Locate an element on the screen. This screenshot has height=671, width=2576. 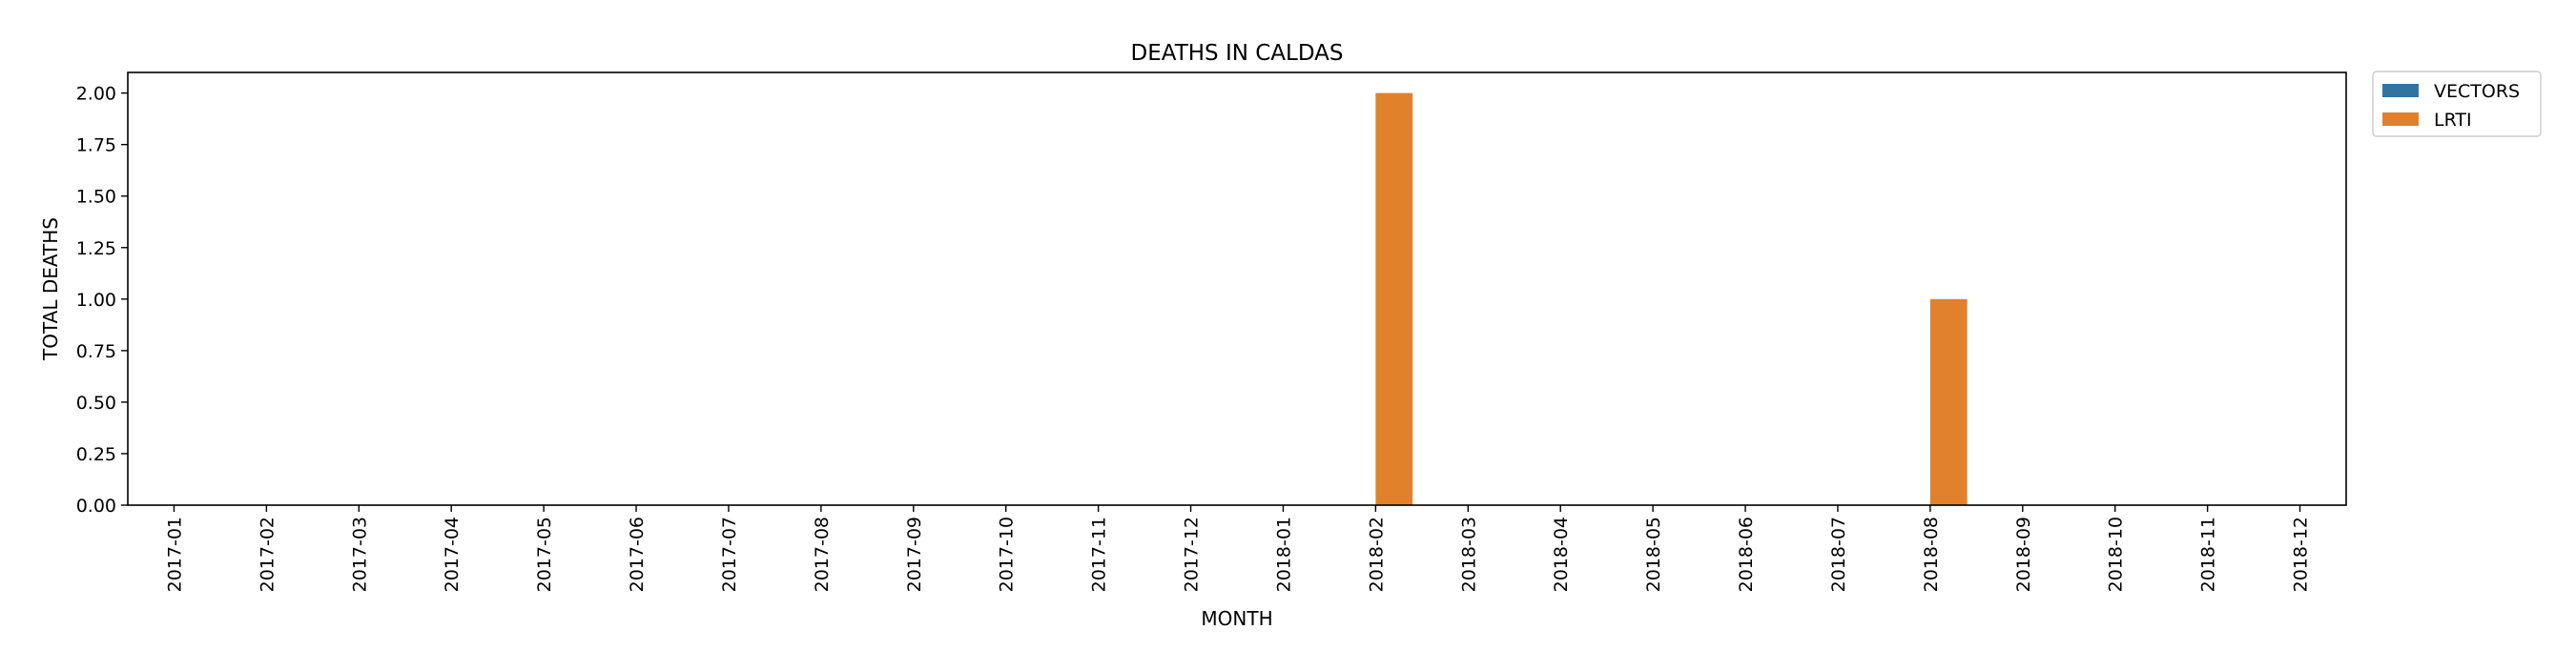
x-tick-label: 2018-03 is located at coordinates (1468, 554).